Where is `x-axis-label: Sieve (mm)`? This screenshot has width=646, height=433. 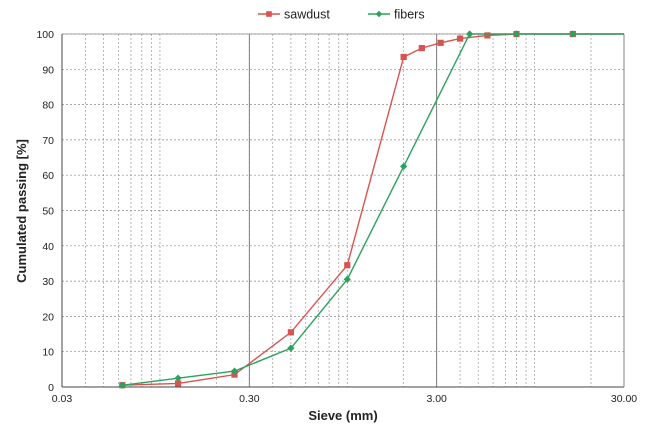 x-axis-label: Sieve (mm) is located at coordinates (342, 415).